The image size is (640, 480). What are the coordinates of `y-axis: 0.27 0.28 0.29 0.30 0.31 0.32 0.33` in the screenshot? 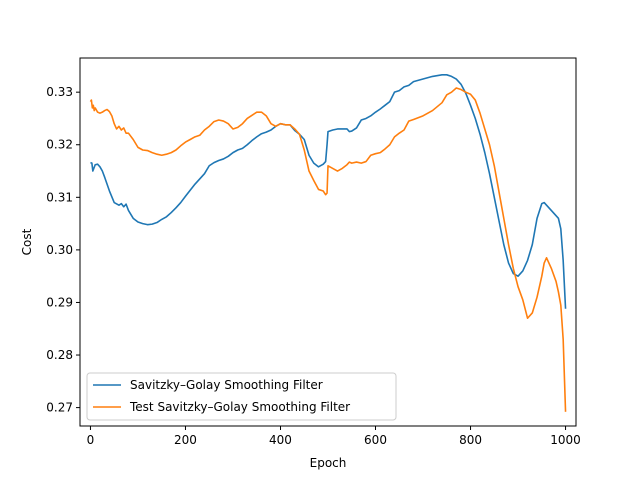 It's located at (63, 250).